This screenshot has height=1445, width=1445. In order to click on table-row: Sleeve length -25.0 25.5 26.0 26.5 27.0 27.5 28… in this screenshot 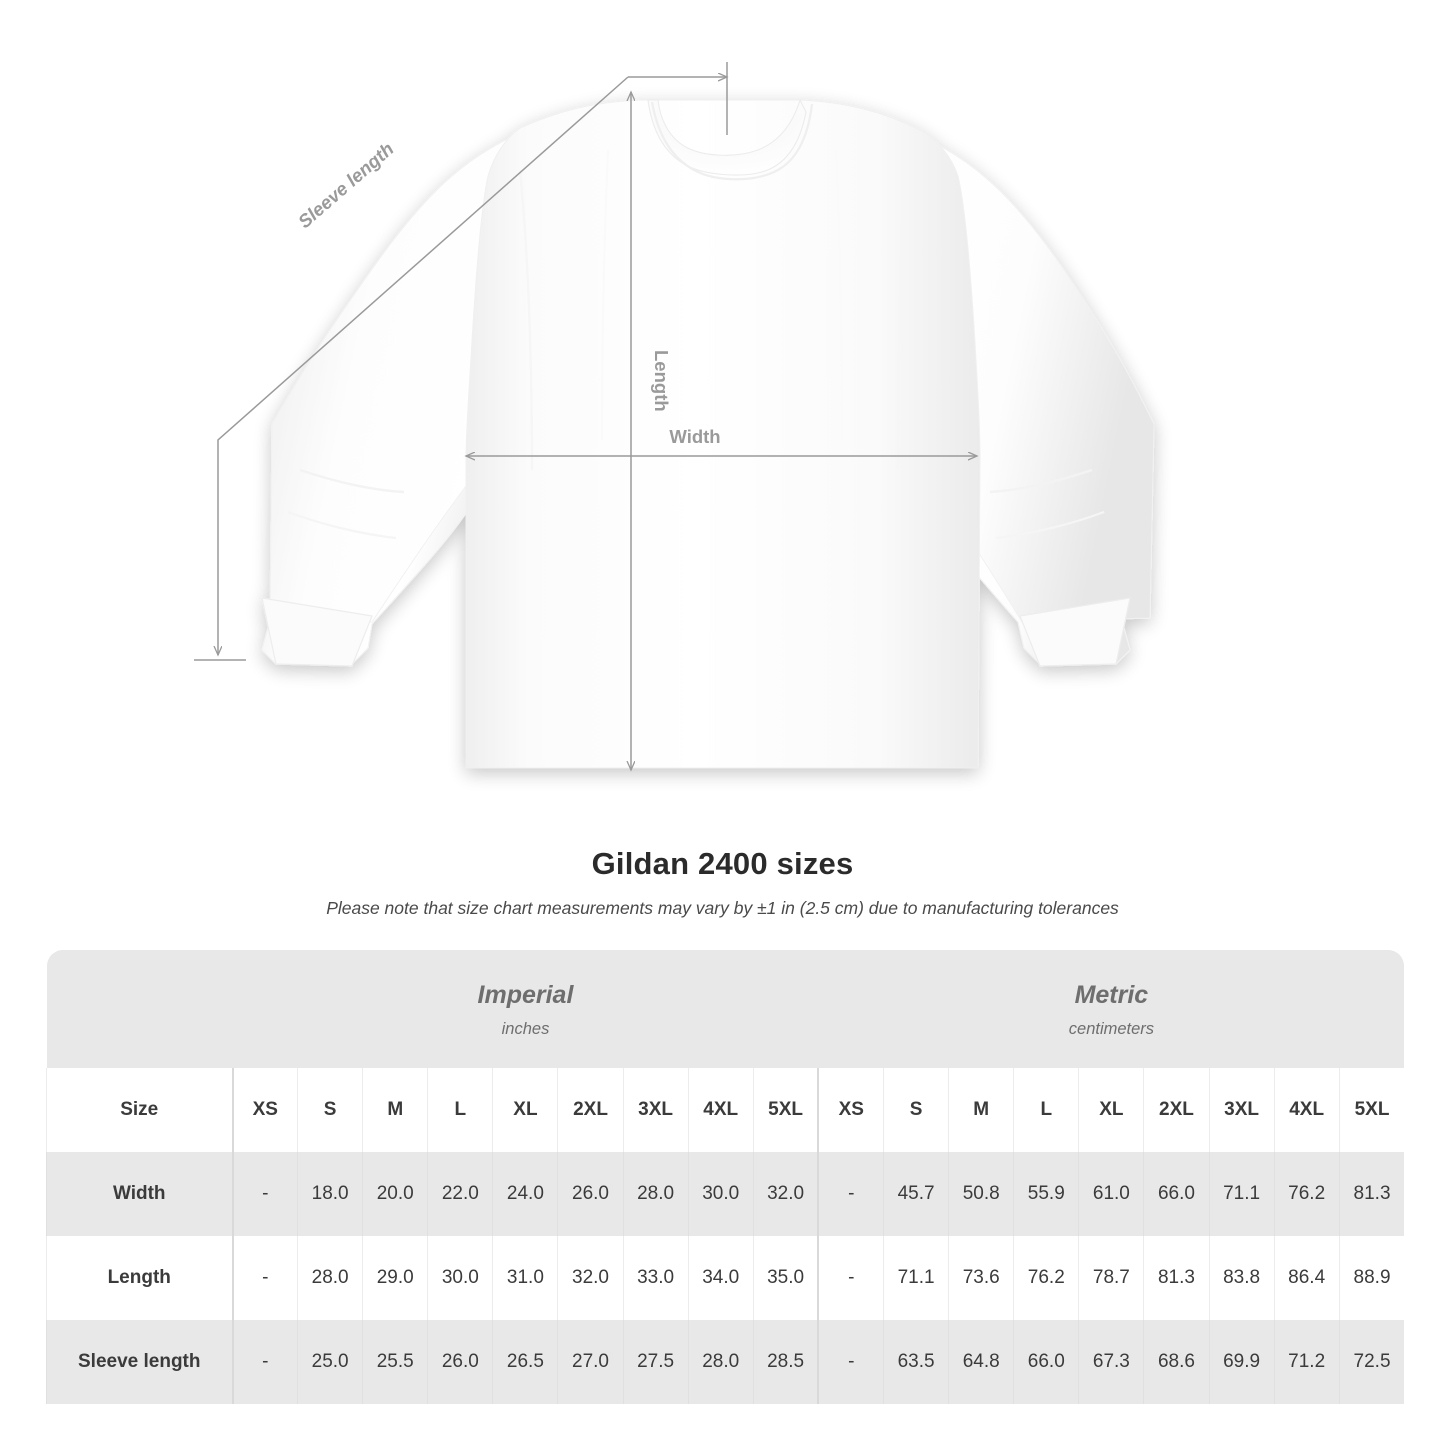, I will do `click(725, 1362)`.